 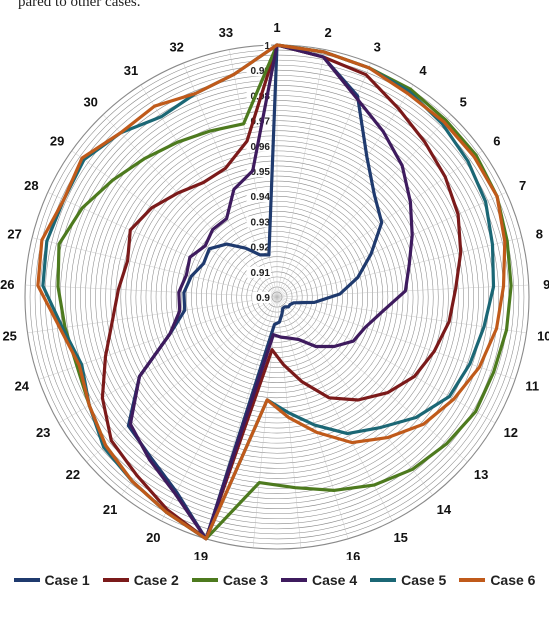 I want to click on radial-tick-label: 0.93, so click(x=261, y=222).